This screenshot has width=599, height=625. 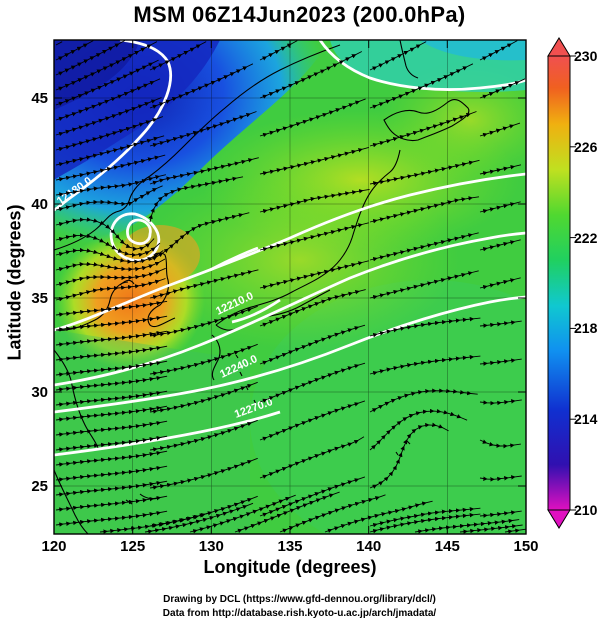 What do you see at coordinates (572, 283) in the screenshot?
I see `colorbar: 230 226 222 218 214 210` at bounding box center [572, 283].